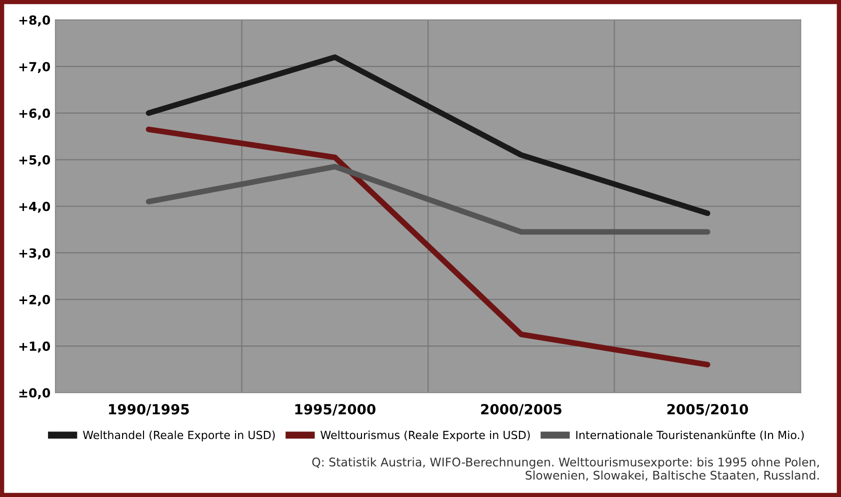 This screenshot has width=841, height=497. What do you see at coordinates (149, 410) in the screenshot?
I see `x-tick-label: 1990/1995` at bounding box center [149, 410].